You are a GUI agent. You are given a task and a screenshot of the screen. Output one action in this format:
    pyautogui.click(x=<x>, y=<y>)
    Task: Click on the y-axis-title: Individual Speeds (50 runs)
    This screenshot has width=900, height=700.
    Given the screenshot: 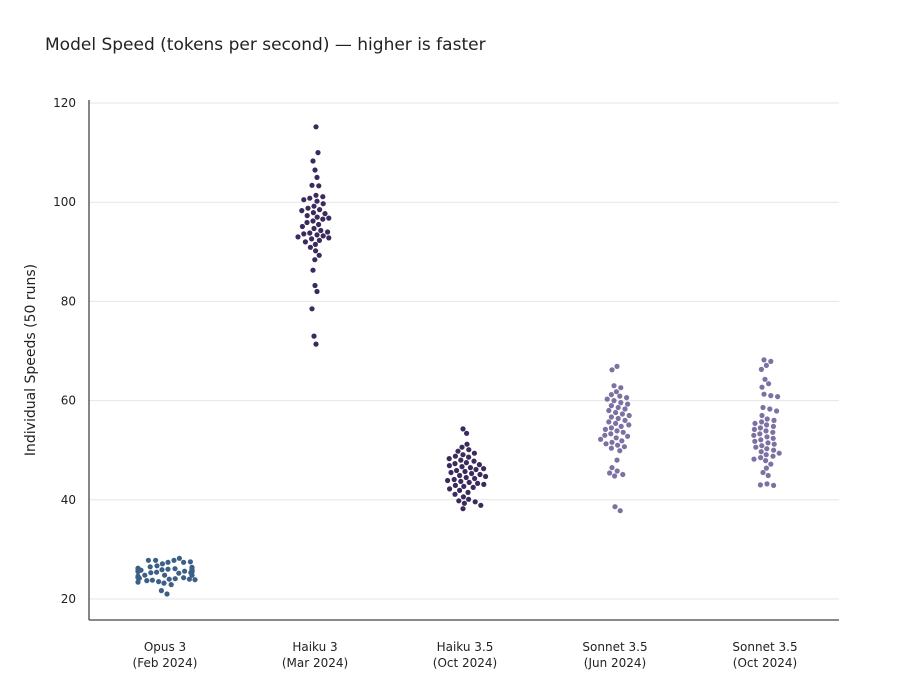 What is the action you would take?
    pyautogui.click(x=31, y=360)
    